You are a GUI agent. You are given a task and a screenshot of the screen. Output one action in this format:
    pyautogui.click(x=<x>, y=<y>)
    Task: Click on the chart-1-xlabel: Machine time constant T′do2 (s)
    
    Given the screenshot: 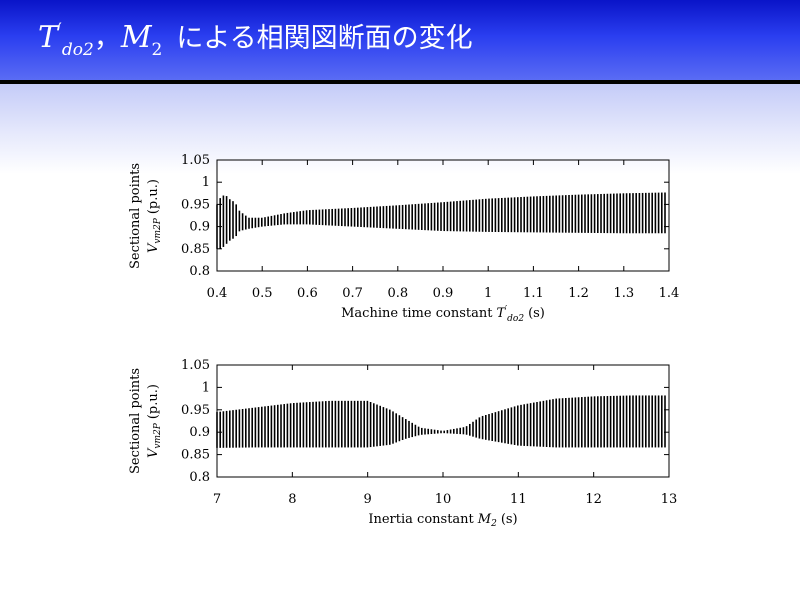 What is the action you would take?
    pyautogui.click(x=443, y=314)
    